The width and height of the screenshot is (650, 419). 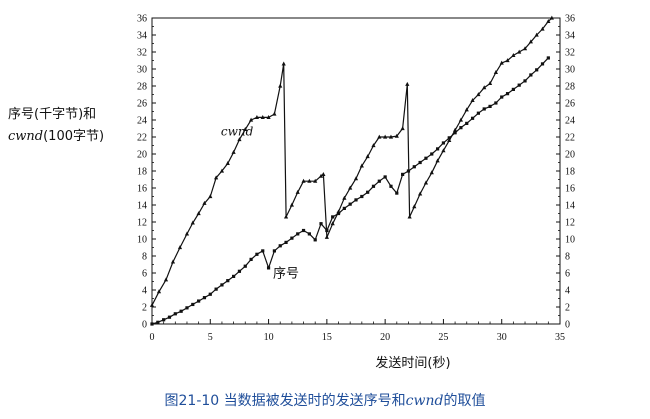 What do you see at coordinates (142, 223) in the screenshot?
I see `y-tick-label-left: 12` at bounding box center [142, 223].